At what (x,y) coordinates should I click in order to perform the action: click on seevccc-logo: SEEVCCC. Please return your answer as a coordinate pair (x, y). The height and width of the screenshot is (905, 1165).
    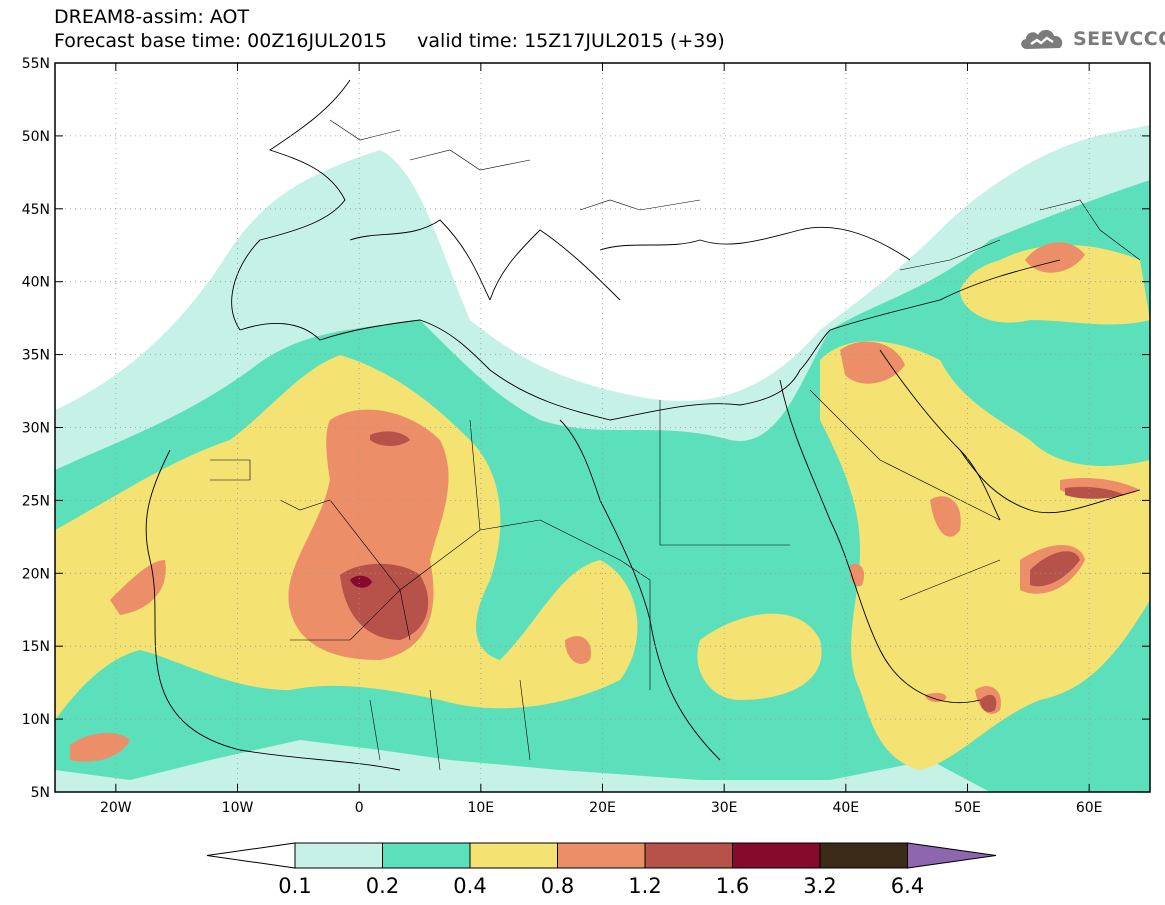
    Looking at the image, I should click on (1091, 39).